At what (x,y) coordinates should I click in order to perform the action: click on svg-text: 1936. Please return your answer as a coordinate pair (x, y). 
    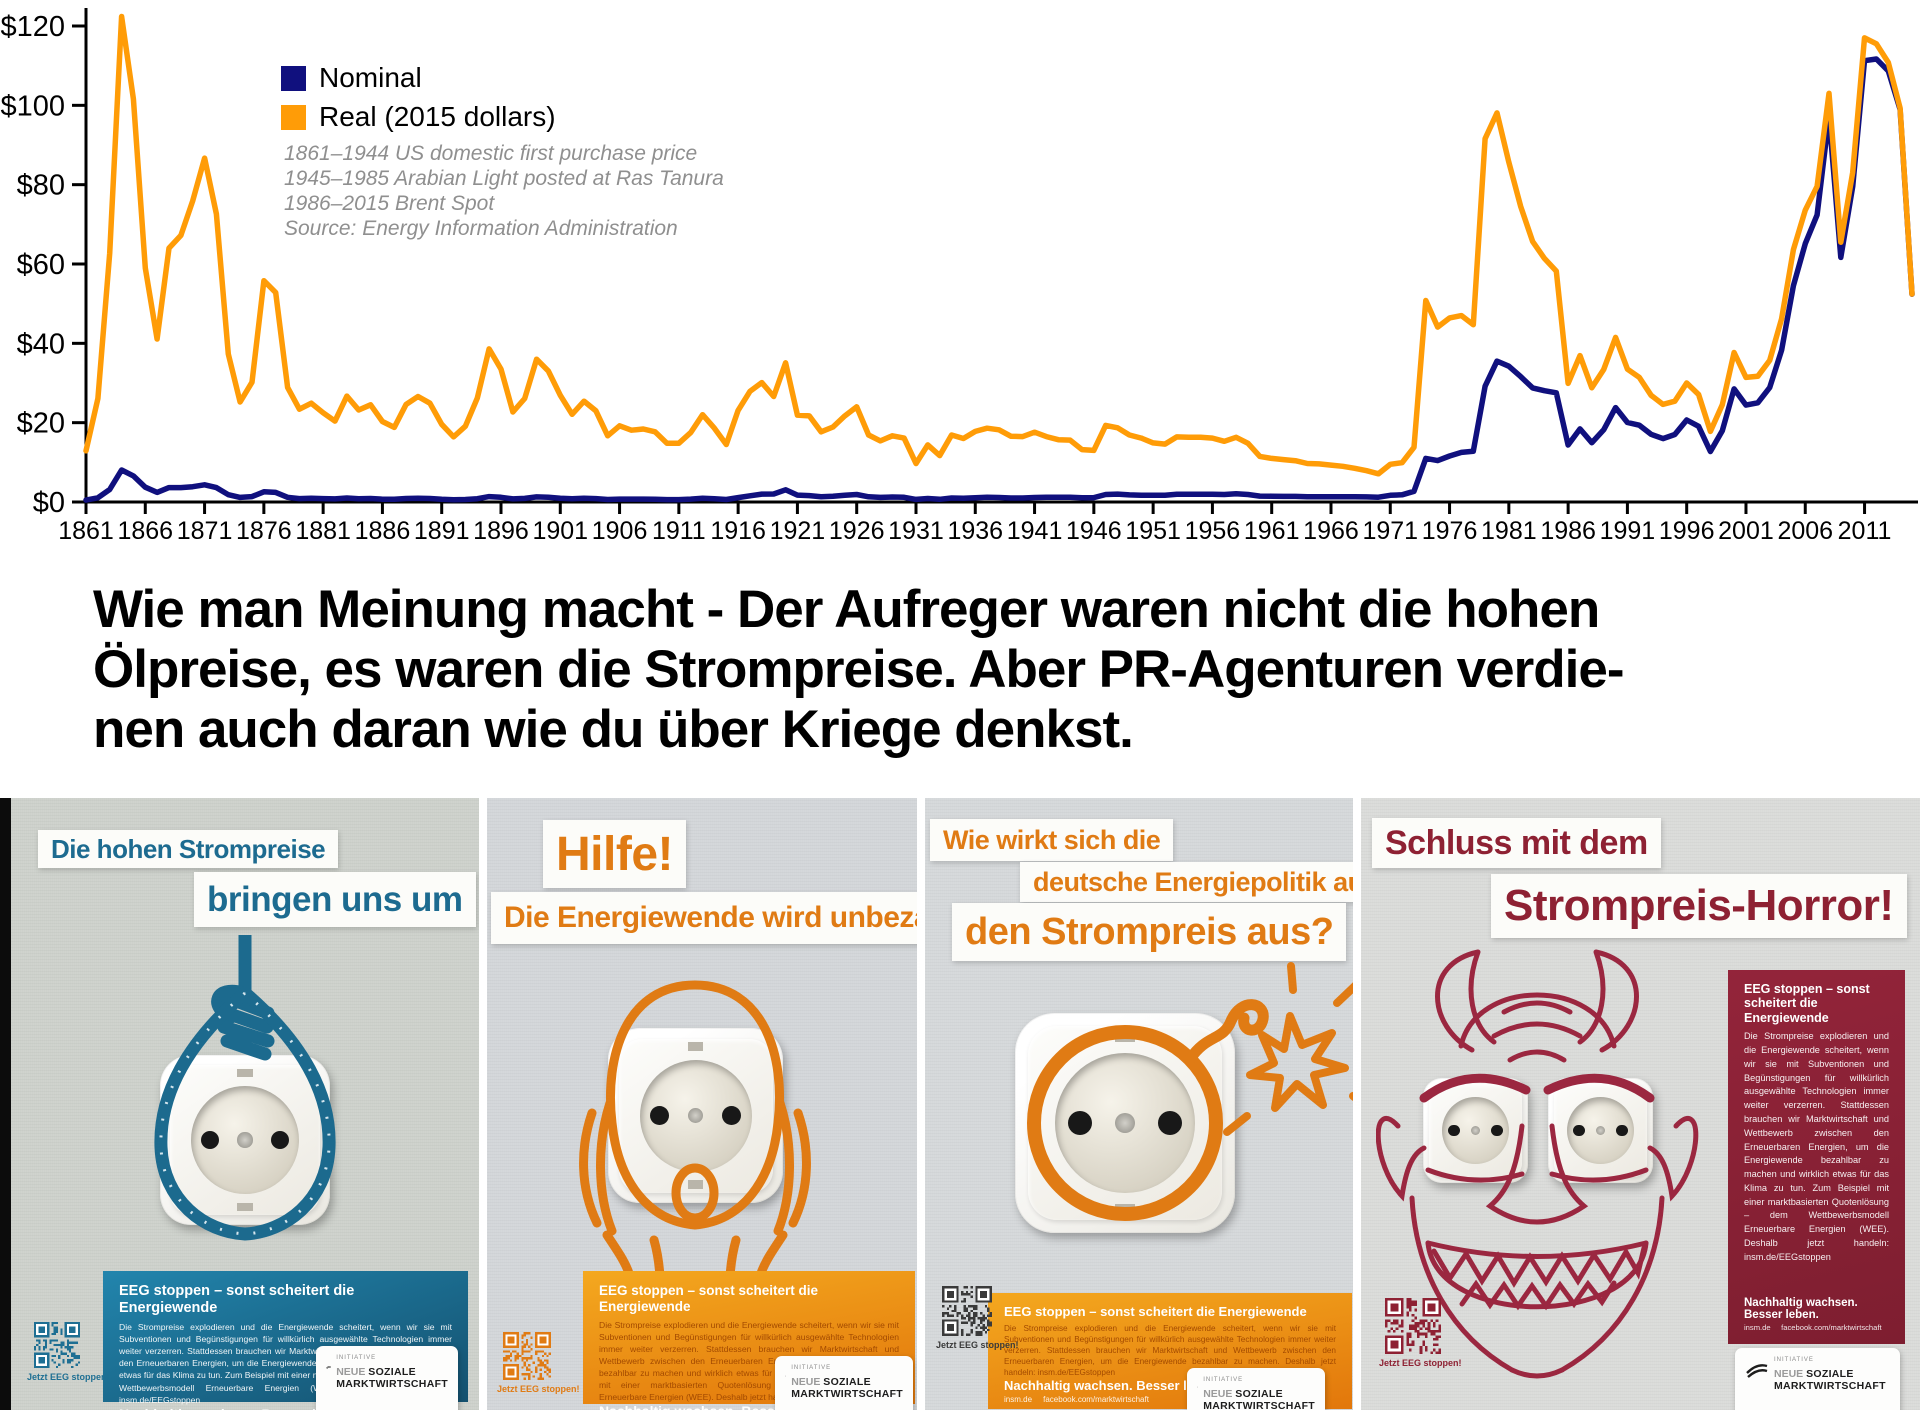
    Looking at the image, I should click on (975, 531).